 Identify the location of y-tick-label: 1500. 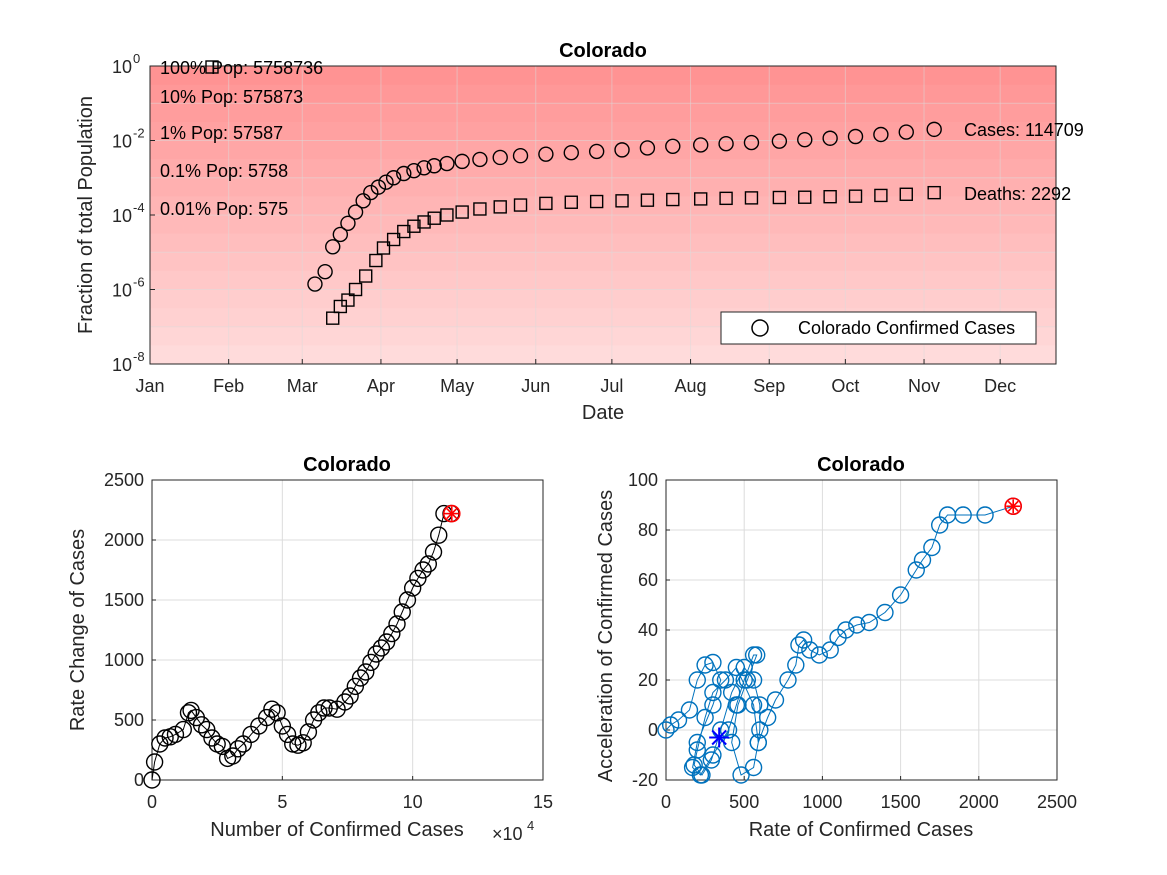
(124, 600).